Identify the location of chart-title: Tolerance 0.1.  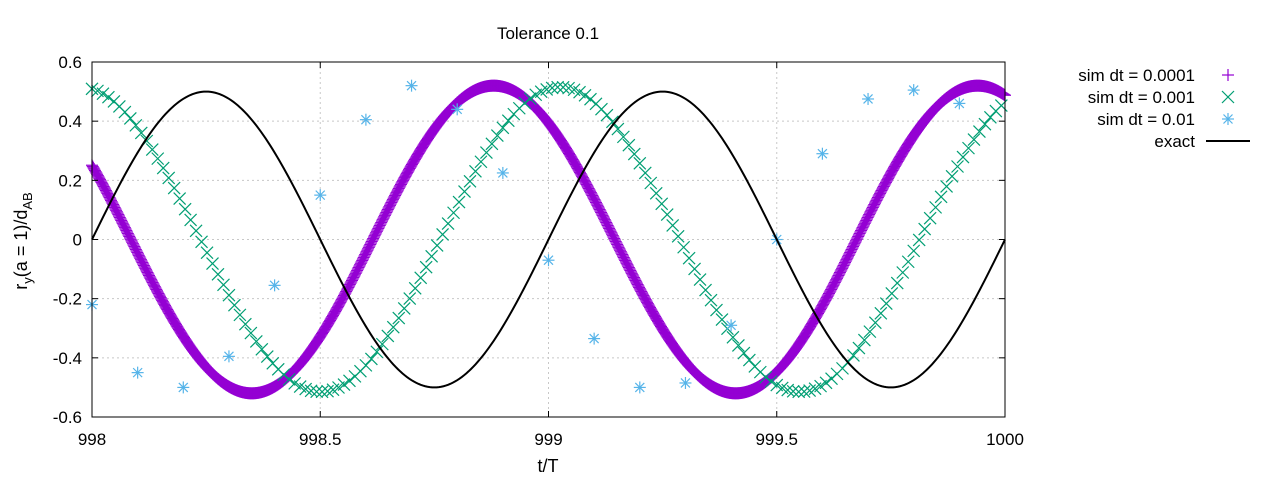
(548, 33).